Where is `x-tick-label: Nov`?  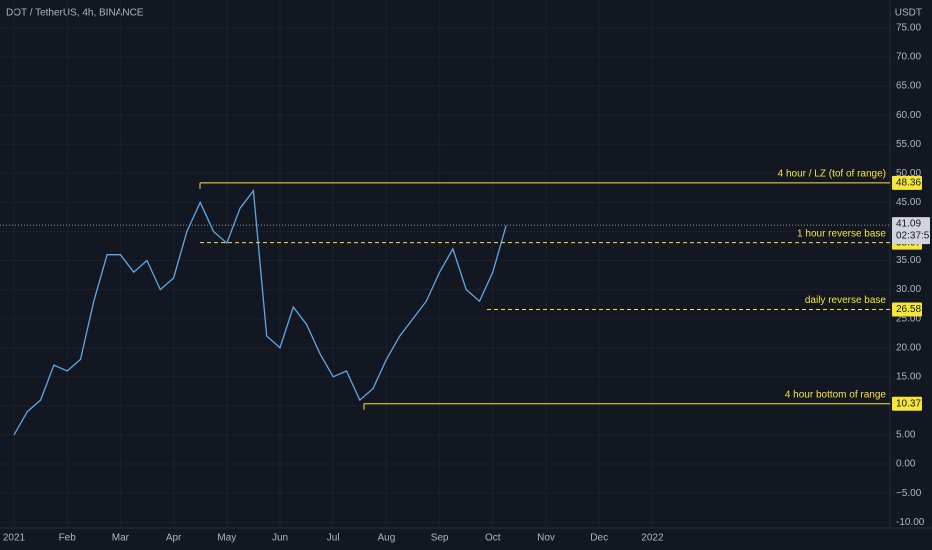 x-tick-label: Nov is located at coordinates (546, 538).